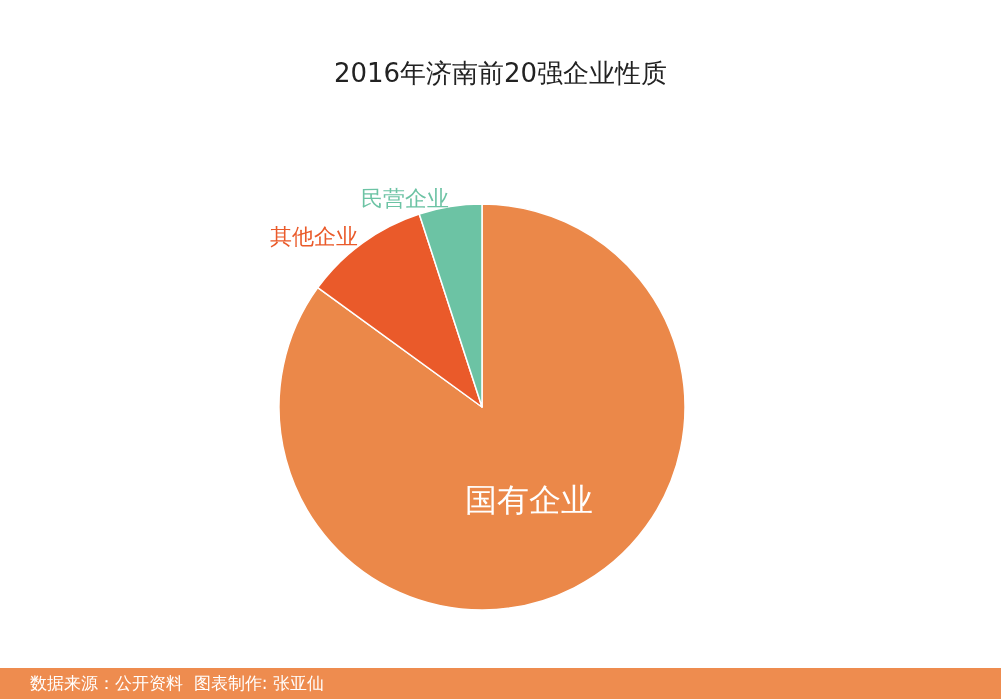  Describe the element at coordinates (404, 199) in the screenshot. I see `slice-label: 民营企业` at that location.